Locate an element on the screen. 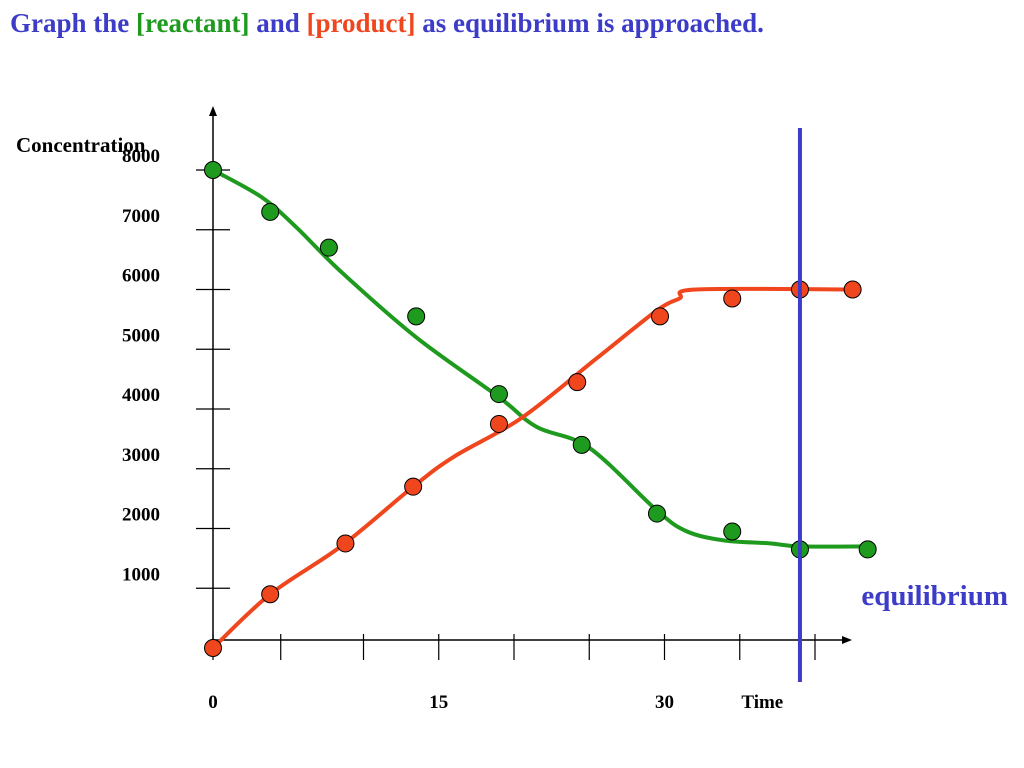 Image resolution: width=1024 pixels, height=768 pixels. title-part-2: and is located at coordinates (278, 23).